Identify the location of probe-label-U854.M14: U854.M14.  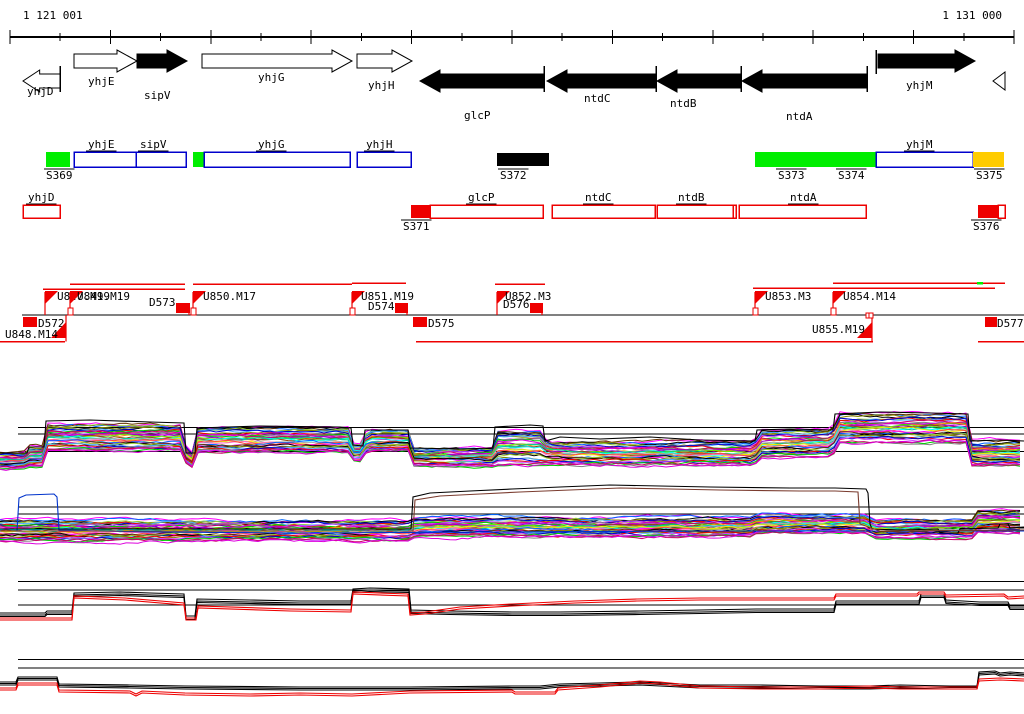
(869, 296).